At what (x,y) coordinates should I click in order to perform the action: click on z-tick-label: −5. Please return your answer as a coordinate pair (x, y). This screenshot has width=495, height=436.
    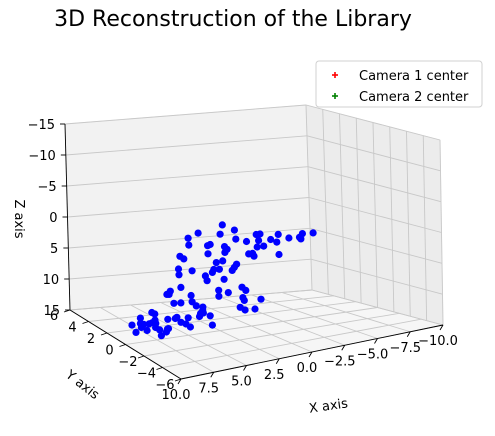
    Looking at the image, I should click on (46, 187).